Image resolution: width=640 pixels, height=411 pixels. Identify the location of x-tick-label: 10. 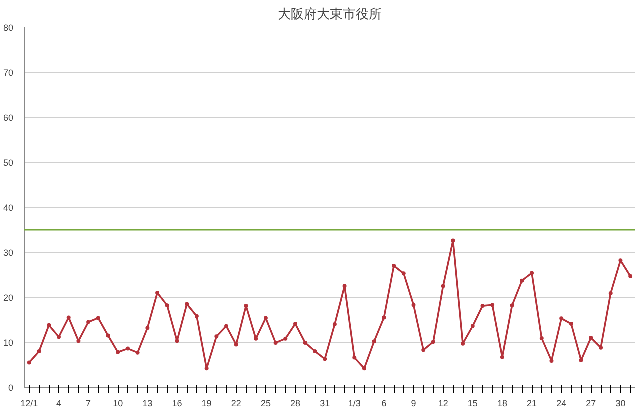
(118, 403).